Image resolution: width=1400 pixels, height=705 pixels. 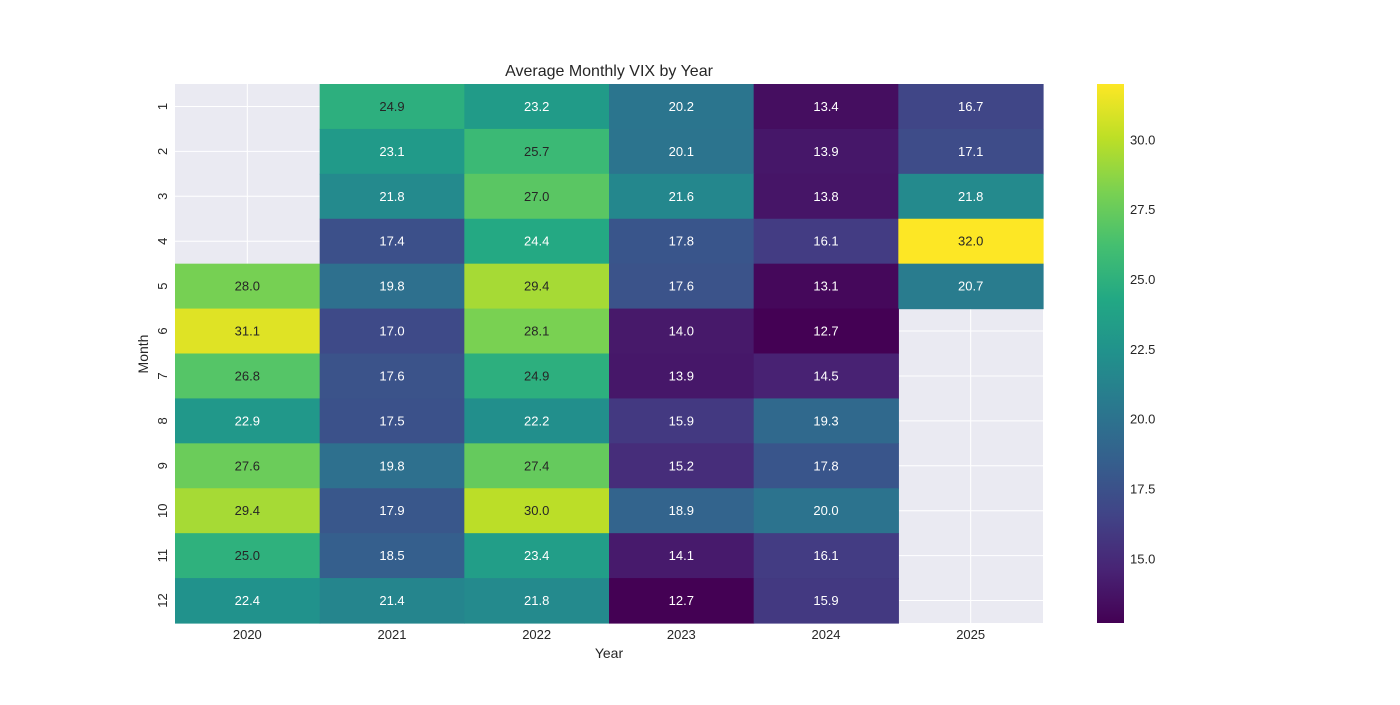 I want to click on cell-value-label: 12.7, so click(x=681, y=600).